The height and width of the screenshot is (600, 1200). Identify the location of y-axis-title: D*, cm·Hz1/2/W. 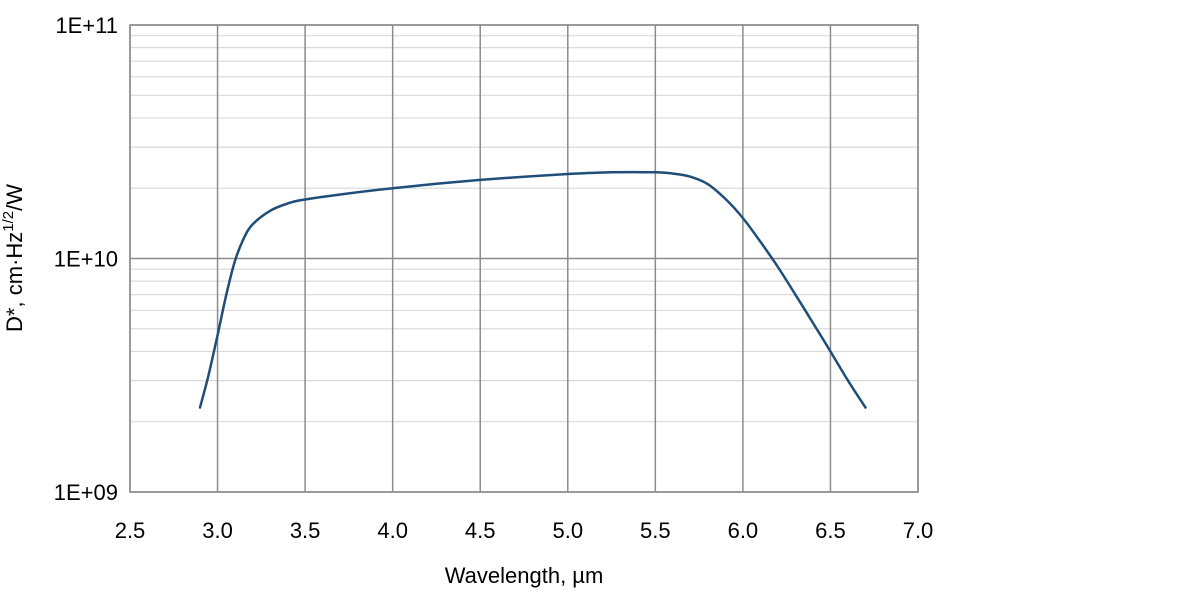
(13, 258).